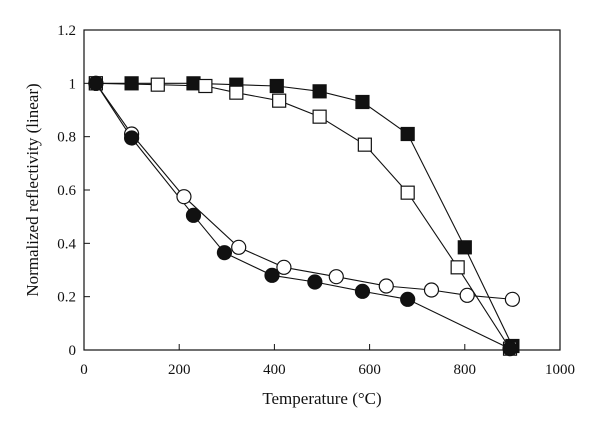 This screenshot has height=430, width=600. What do you see at coordinates (179, 370) in the screenshot?
I see `x-tick-label: 200` at bounding box center [179, 370].